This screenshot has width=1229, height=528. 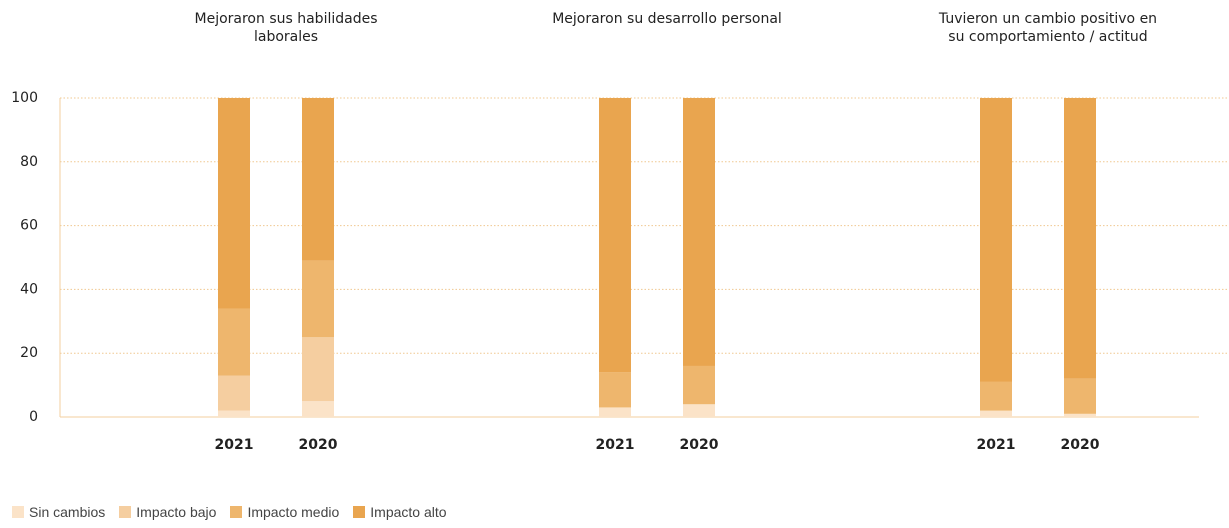 I want to click on legend-label: Impacto alto, so click(x=408, y=512).